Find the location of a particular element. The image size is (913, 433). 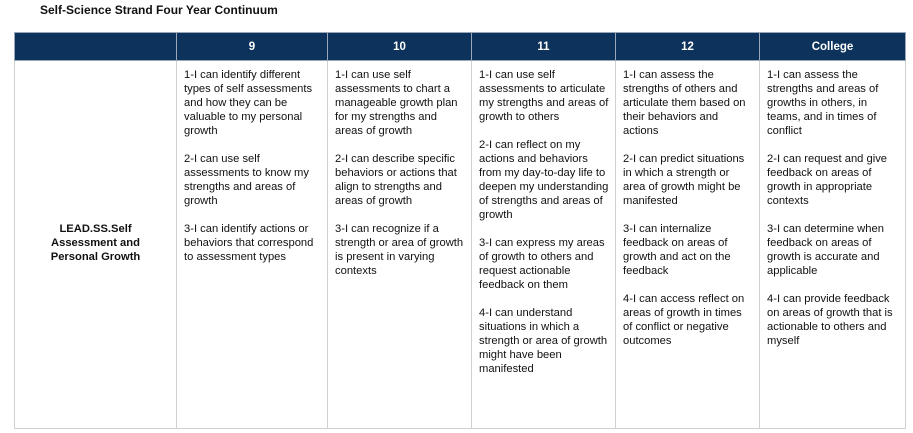

header-cell-grade-9: 9 is located at coordinates (252, 46).